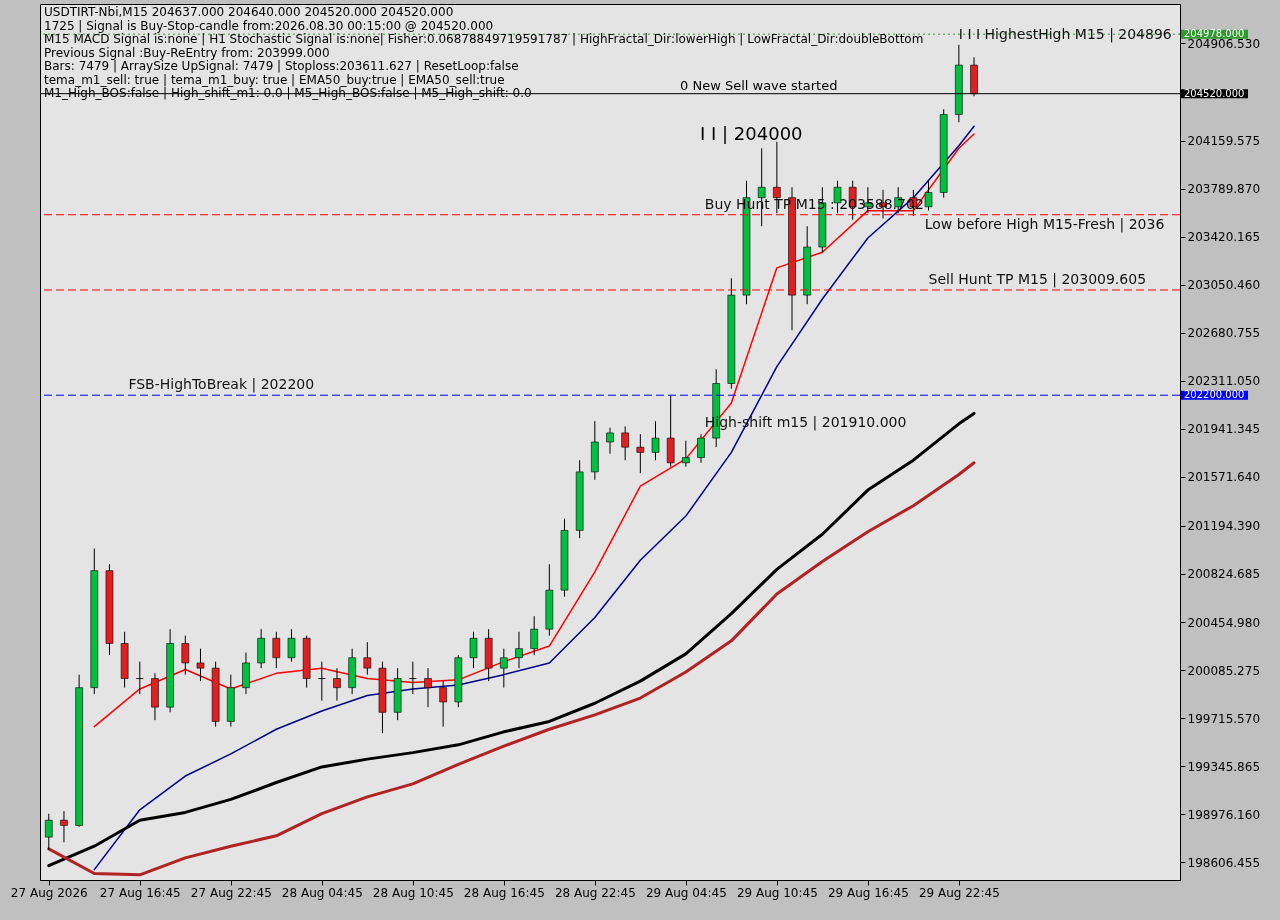 The height and width of the screenshot is (920, 1280). What do you see at coordinates (1224, 526) in the screenshot?
I see `y-tick-label: 201194.390` at bounding box center [1224, 526].